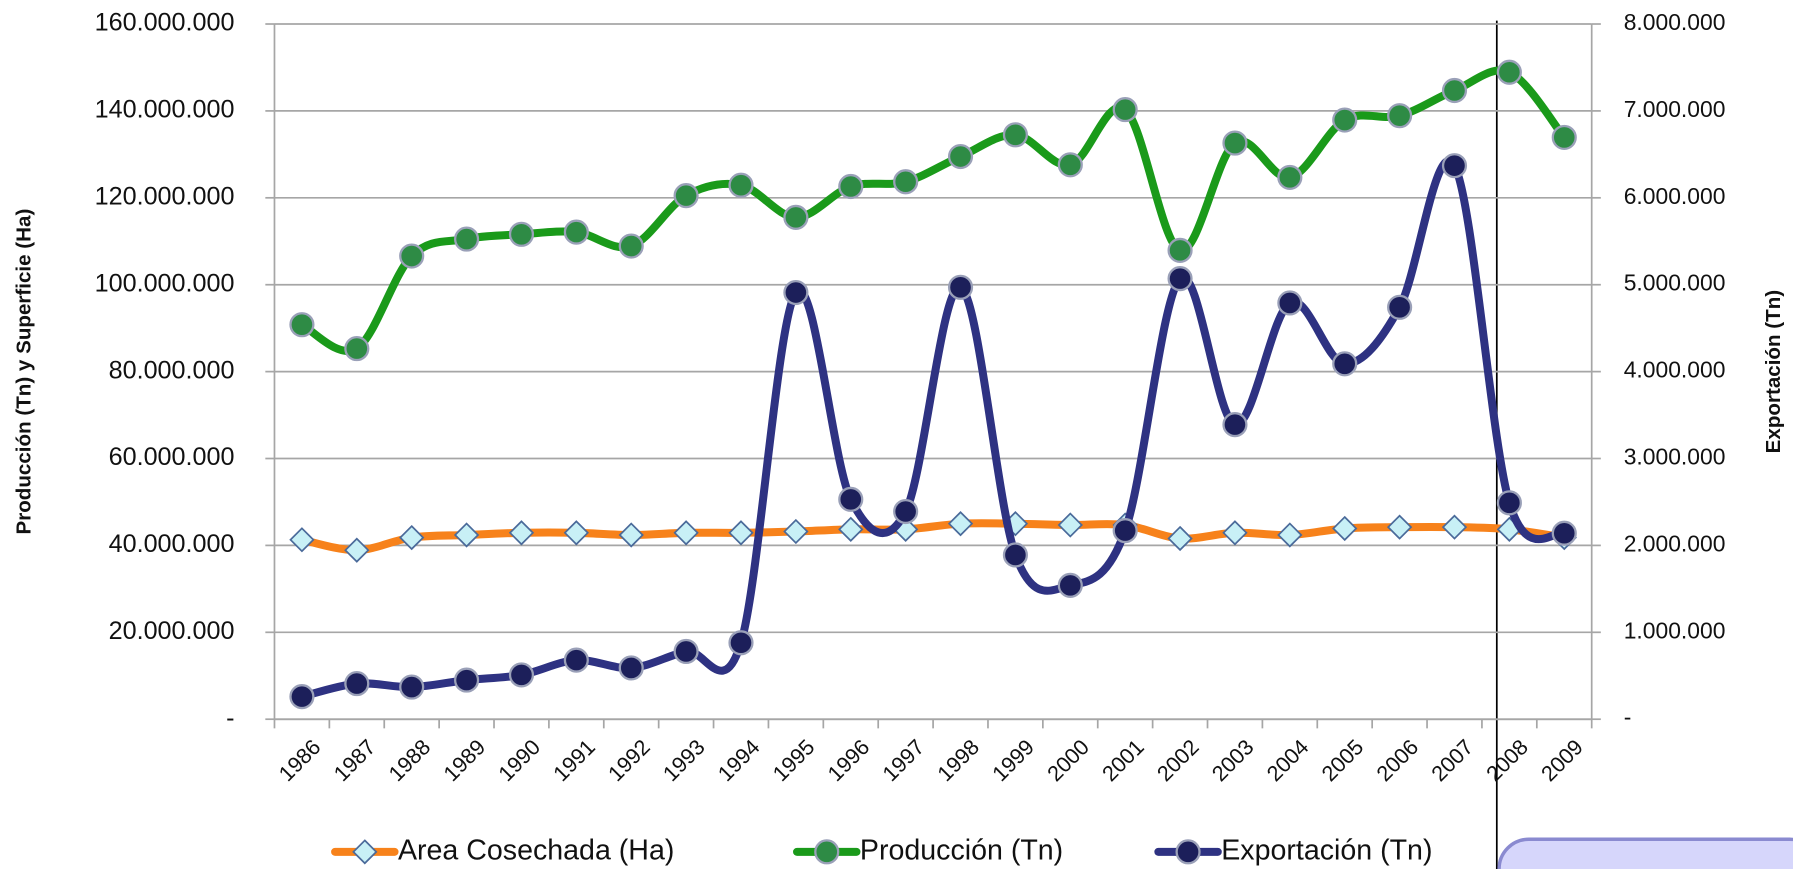 The height and width of the screenshot is (869, 1793). I want to click on y2-tick-label: -, so click(1628, 717).